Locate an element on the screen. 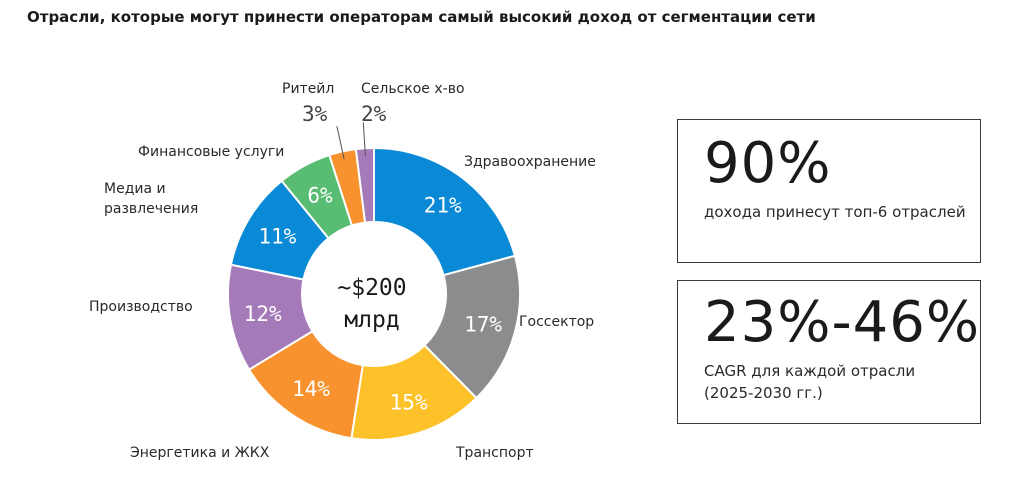 Image resolution: width=1017 pixels, height=489 pixels. leader-lines is located at coordinates (351, 141).